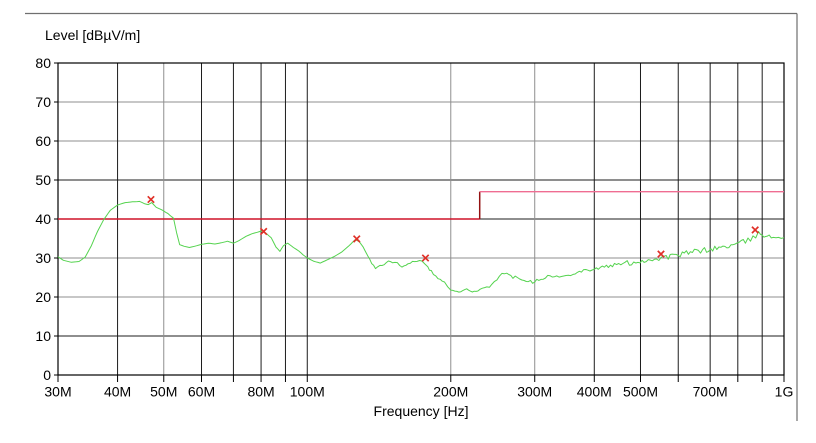  Describe the element at coordinates (640, 391) in the screenshot. I see `x-tick-label: 500M` at that location.